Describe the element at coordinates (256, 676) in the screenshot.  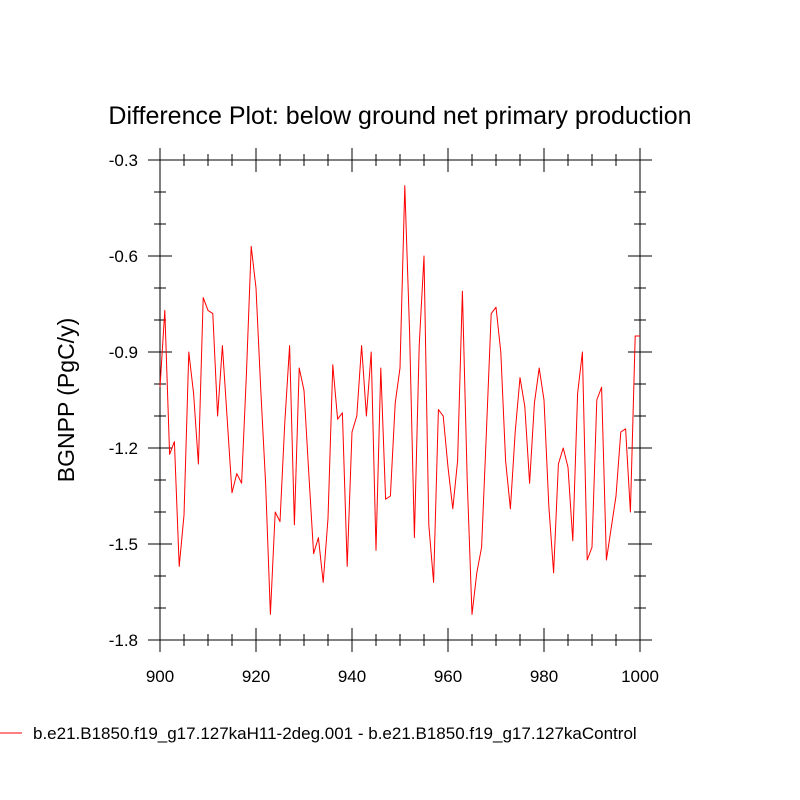
I see `x-tick-label: 920` at that location.